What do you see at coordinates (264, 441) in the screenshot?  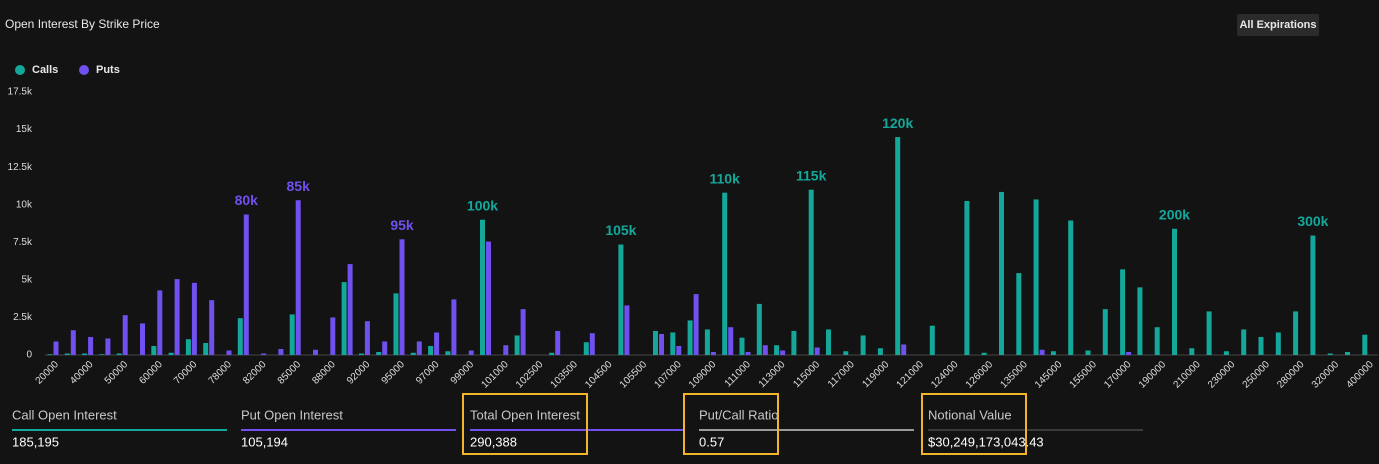 I see `stat-value: 105,194` at bounding box center [264, 441].